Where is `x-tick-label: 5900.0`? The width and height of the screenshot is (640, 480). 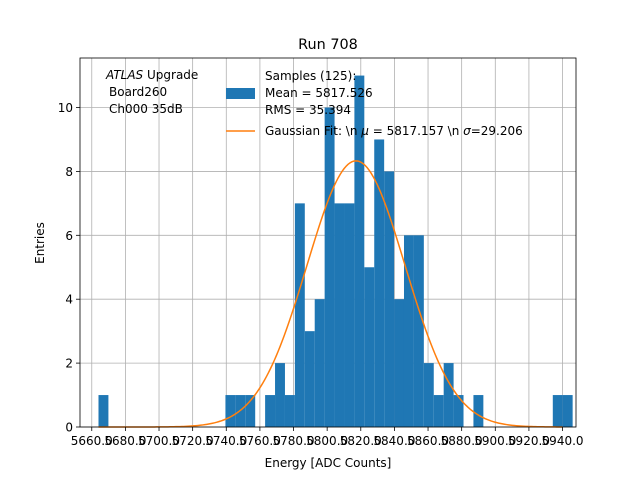
x-tick-label: 5900.0 is located at coordinates (495, 441).